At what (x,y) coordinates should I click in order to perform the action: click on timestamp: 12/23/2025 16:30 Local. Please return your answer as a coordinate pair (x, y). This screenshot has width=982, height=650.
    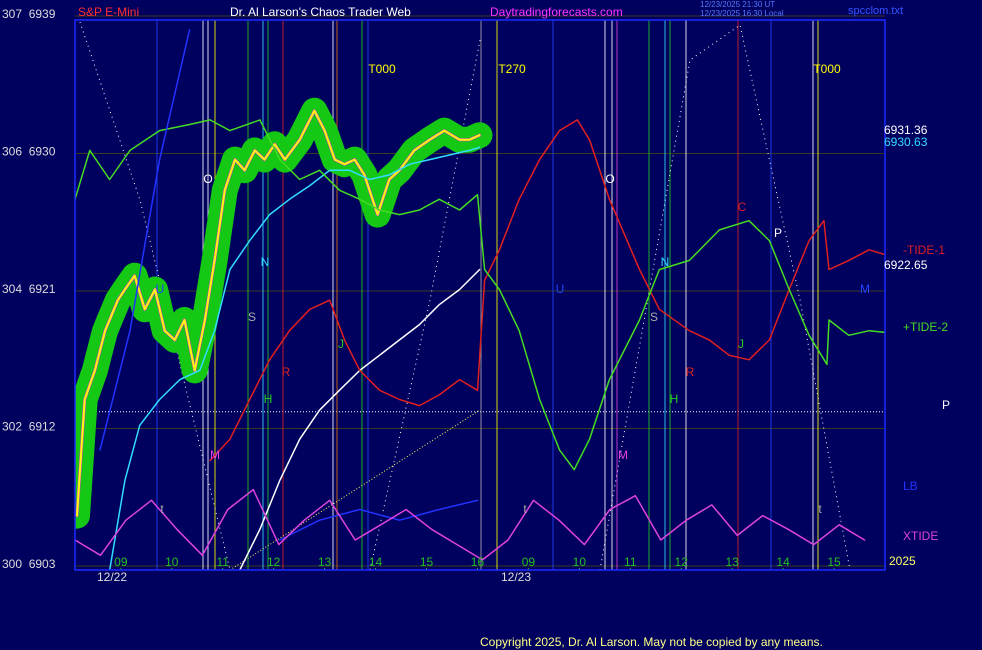
    Looking at the image, I should click on (742, 13).